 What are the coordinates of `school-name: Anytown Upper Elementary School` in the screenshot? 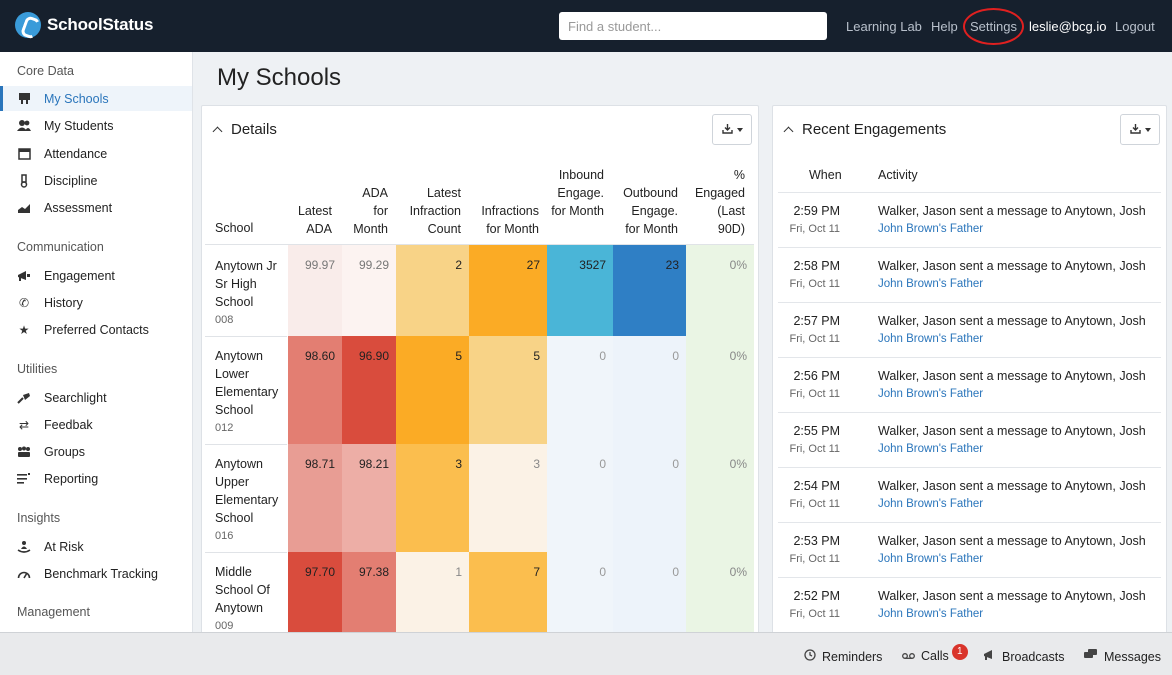 It's located at (247, 491).